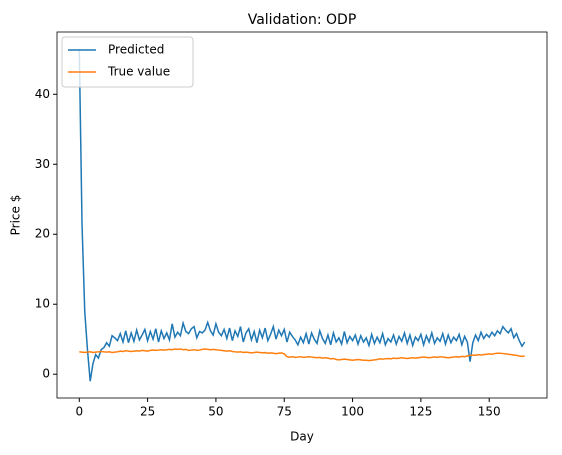 The image size is (562, 455). Describe the element at coordinates (42, 234) in the screenshot. I see `y-tick-label: 20` at that location.